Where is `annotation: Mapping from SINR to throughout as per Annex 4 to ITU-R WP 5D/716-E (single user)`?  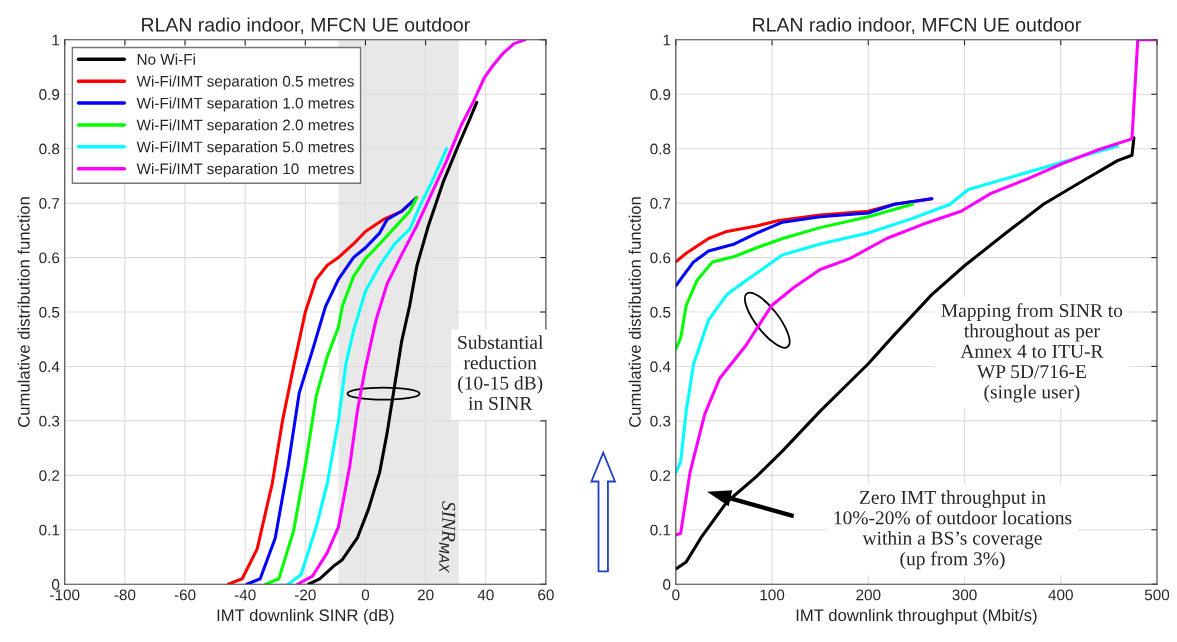
annotation: Mapping from SINR to throughout as per Annex 4 to ITU-R WP 5D/716-E (single user) is located at coordinates (1032, 353).